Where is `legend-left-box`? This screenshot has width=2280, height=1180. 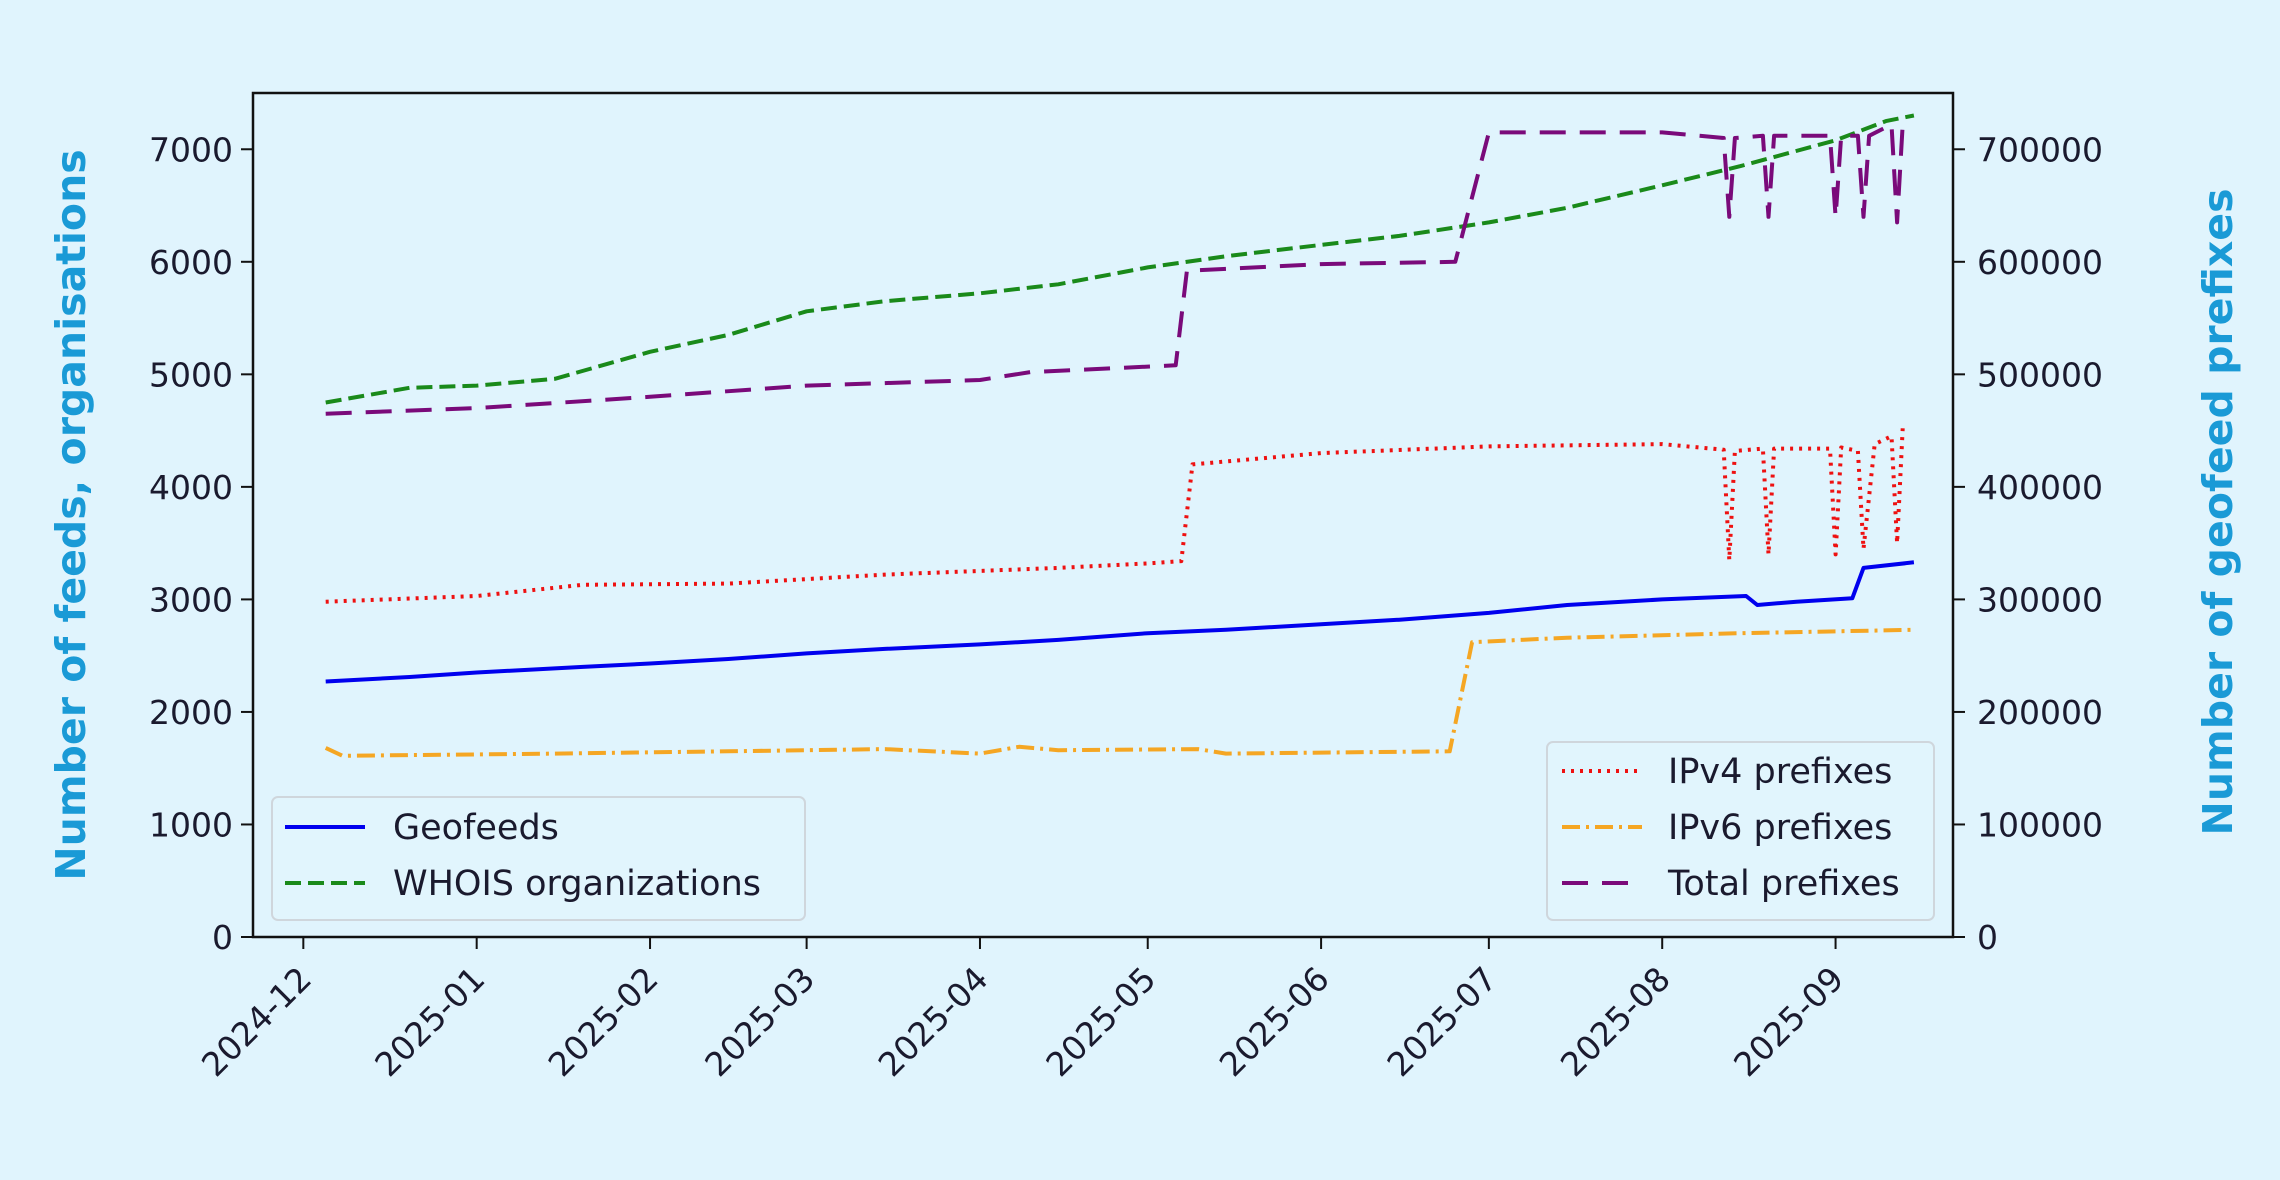 legend-left-box is located at coordinates (538, 858).